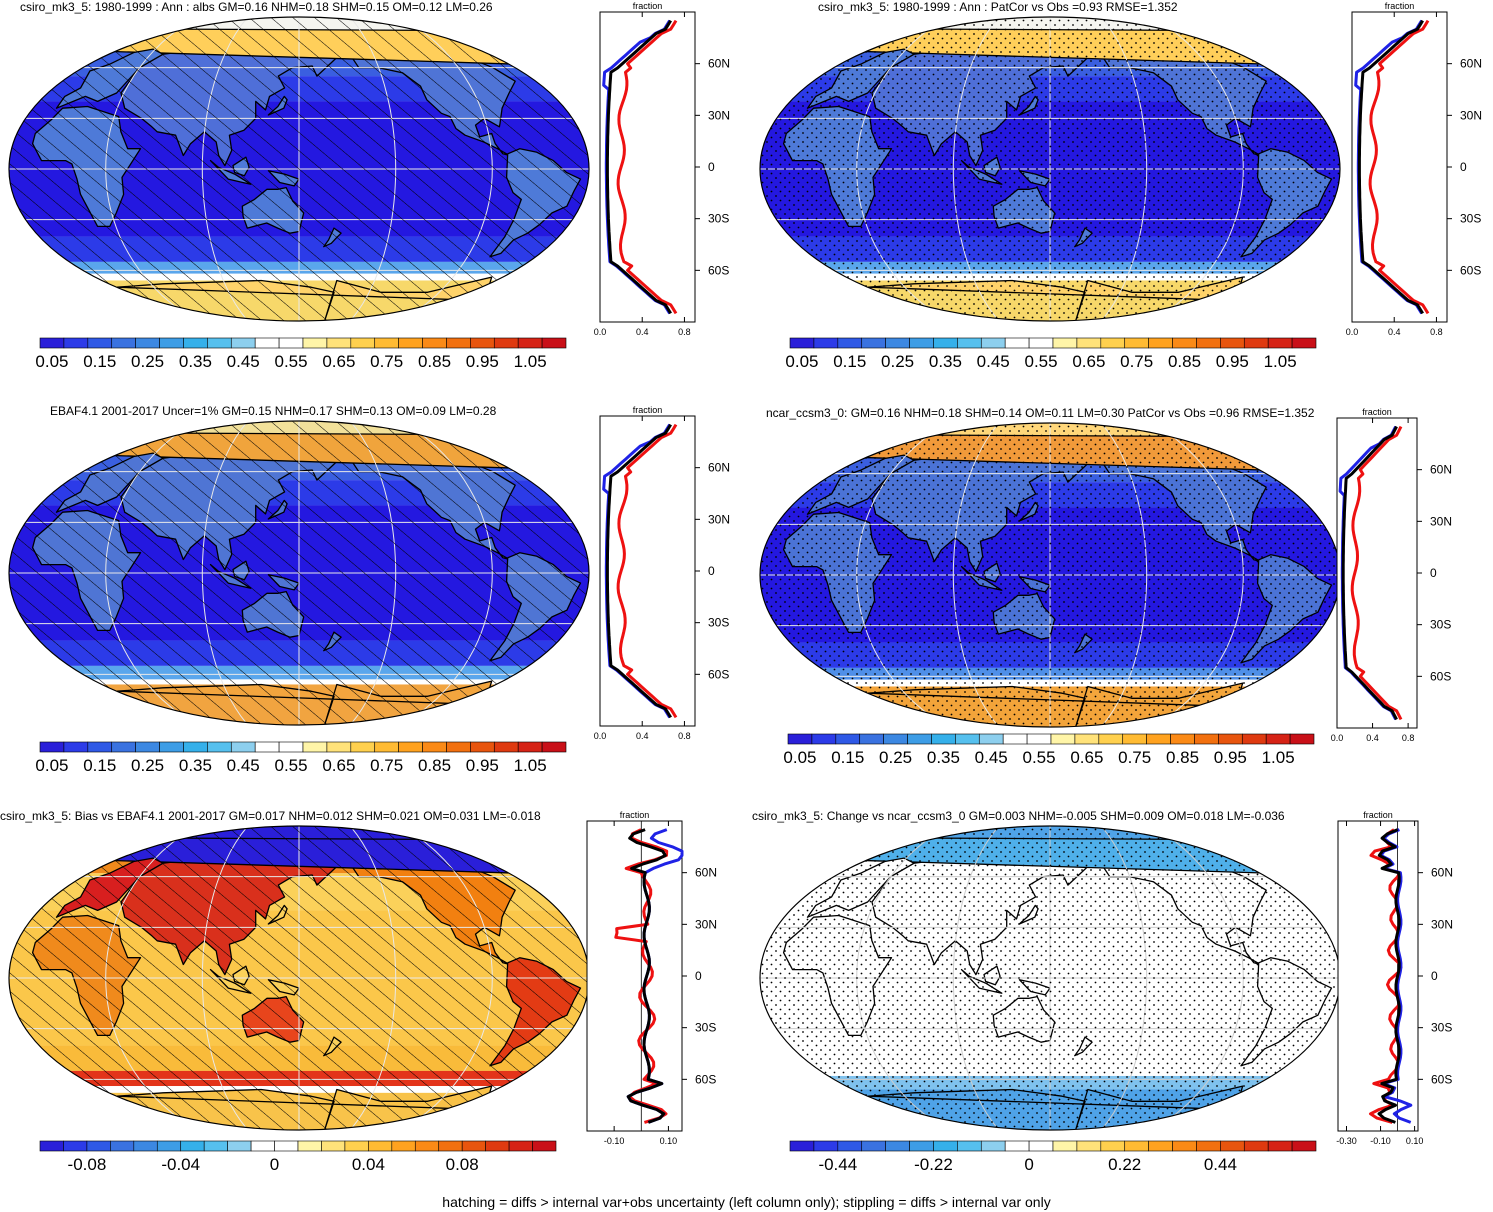  I want to click on latitude-tick-label: 60N, so click(719, 468).